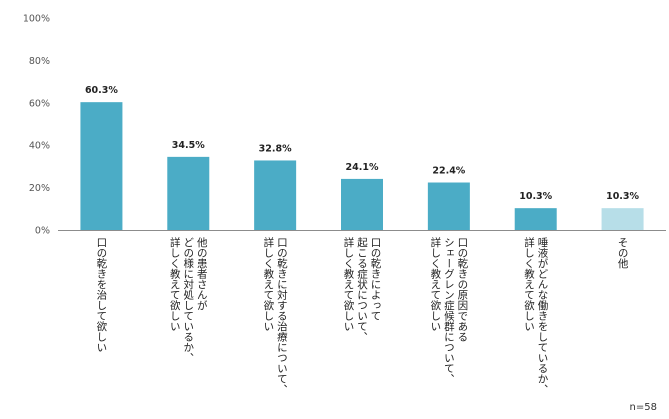  I want to click on y-tick-label: 100%, so click(36, 19).